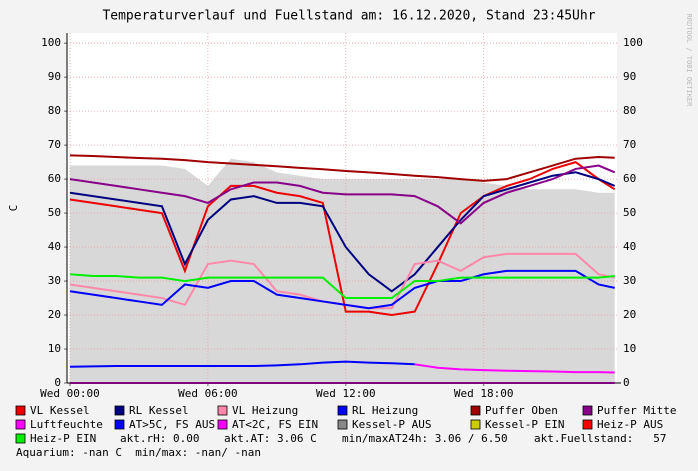 This screenshot has height=471, width=698. Describe the element at coordinates (265, 410) in the screenshot. I see `legend-label: VL Heizung` at that location.